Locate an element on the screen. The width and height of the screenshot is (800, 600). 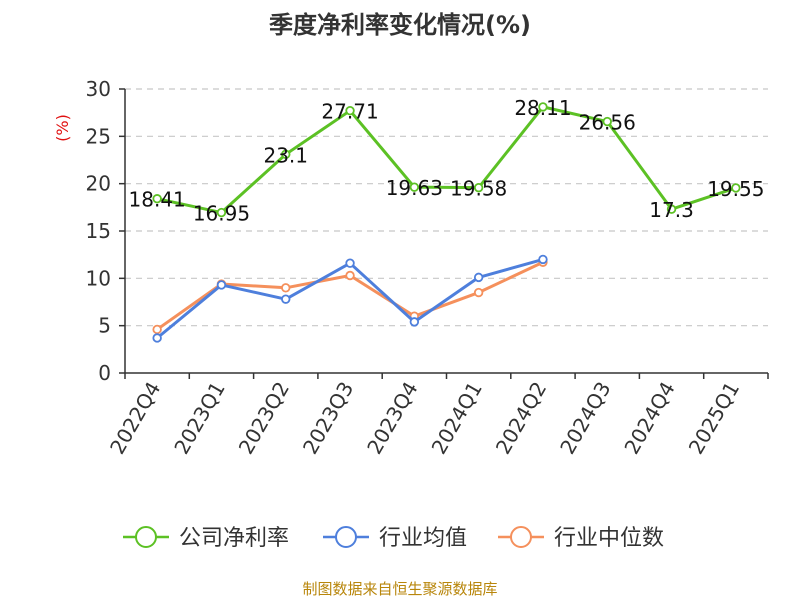
y-tick-label: 20 is located at coordinates (98, 184).